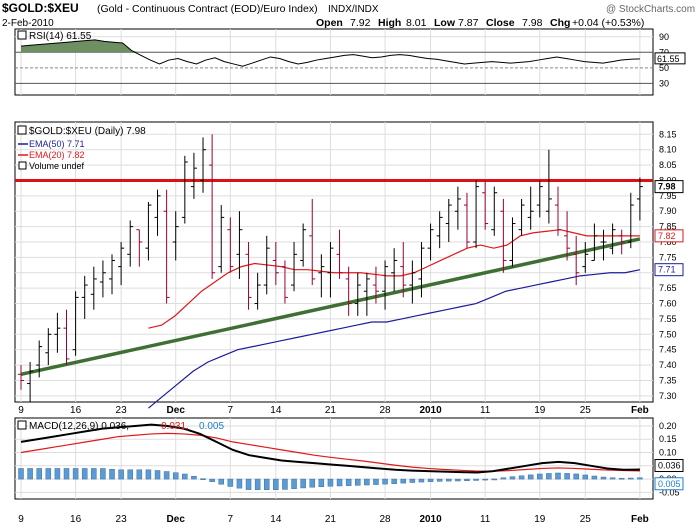 This screenshot has height=530, width=700. What do you see at coordinates (353, 9) in the screenshot?
I see `exchange-label: INDX/INDX` at bounding box center [353, 9].